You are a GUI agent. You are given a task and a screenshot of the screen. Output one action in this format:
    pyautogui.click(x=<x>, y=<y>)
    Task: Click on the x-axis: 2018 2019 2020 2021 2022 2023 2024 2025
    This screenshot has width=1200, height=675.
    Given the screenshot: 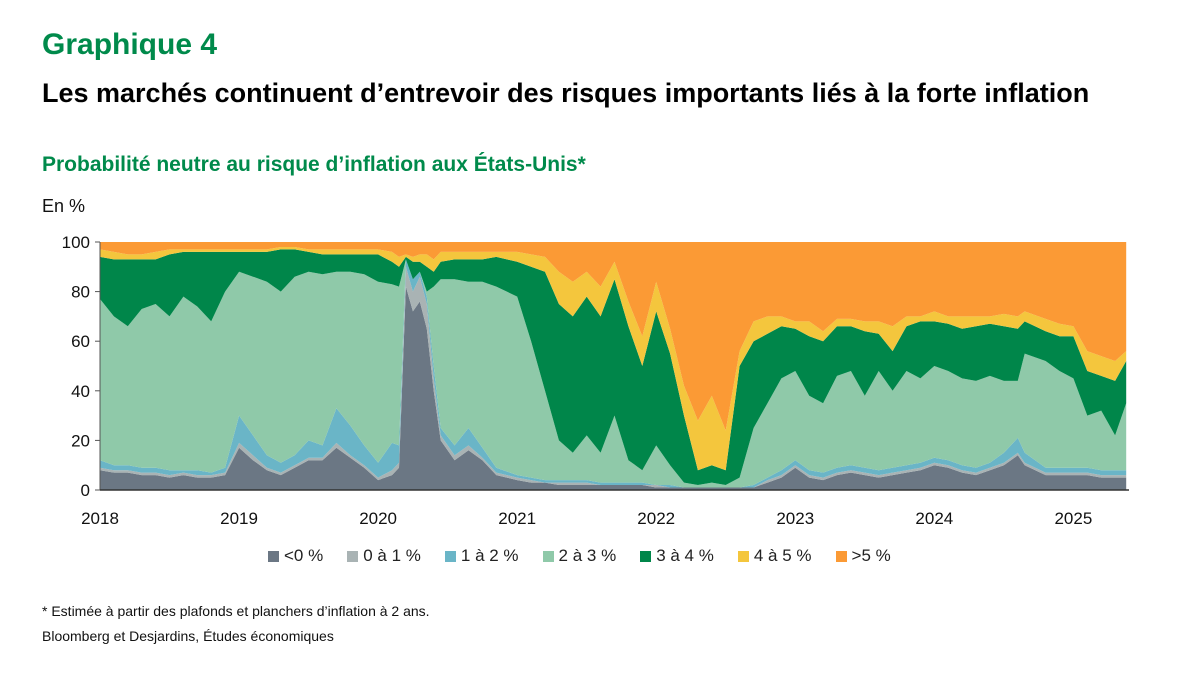 What is the action you would take?
    pyautogui.click(x=605, y=508)
    